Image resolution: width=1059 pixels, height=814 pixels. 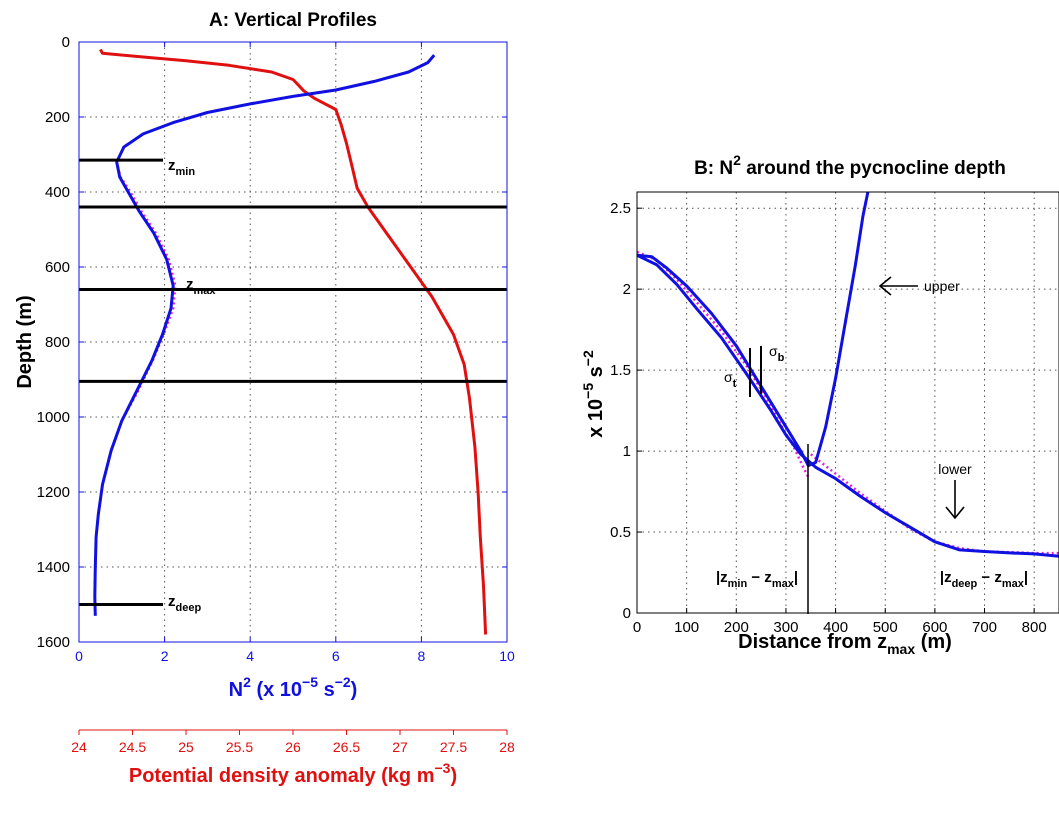 I want to click on density-tick-label: 24, so click(x=79, y=747).